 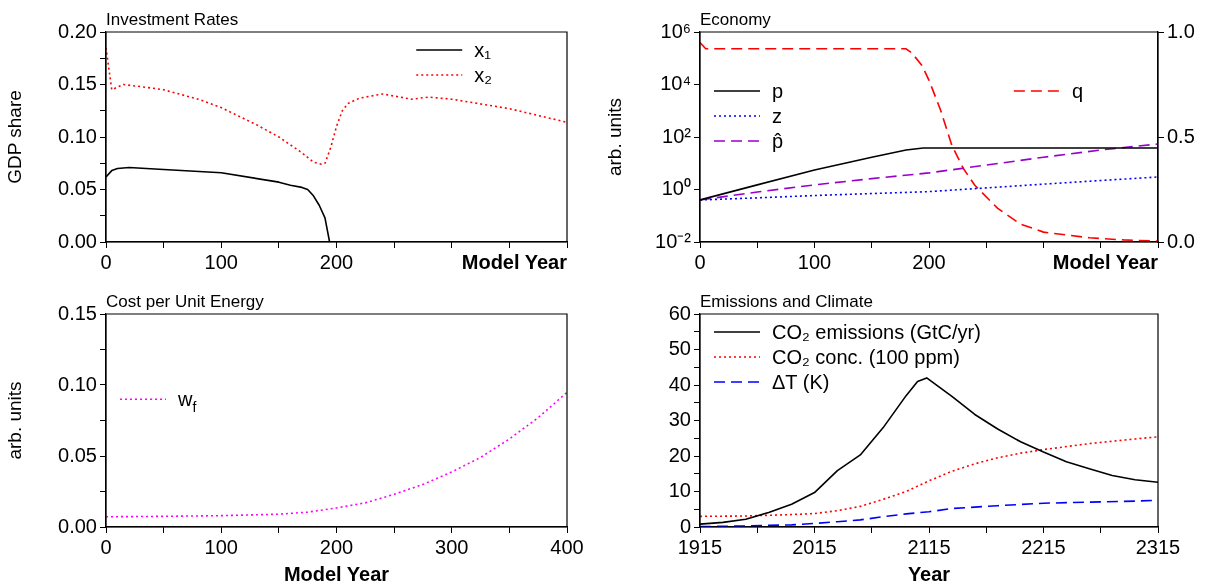 What do you see at coordinates (736, 19) in the screenshot?
I see `chart-title: Economy` at bounding box center [736, 19].